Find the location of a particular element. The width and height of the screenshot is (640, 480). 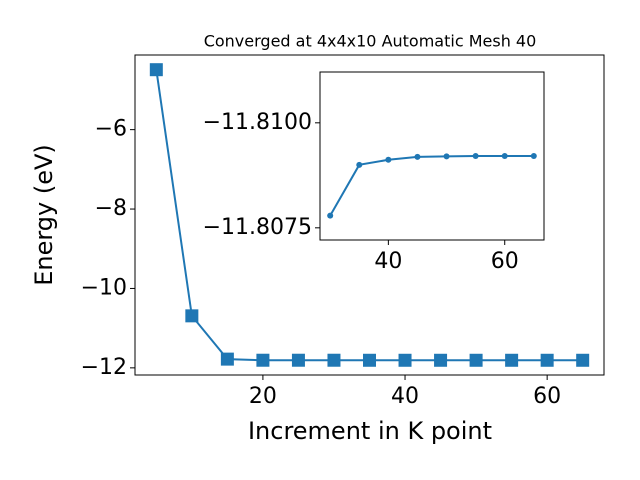

y-tick-label: −11.8075 is located at coordinates (257, 227).